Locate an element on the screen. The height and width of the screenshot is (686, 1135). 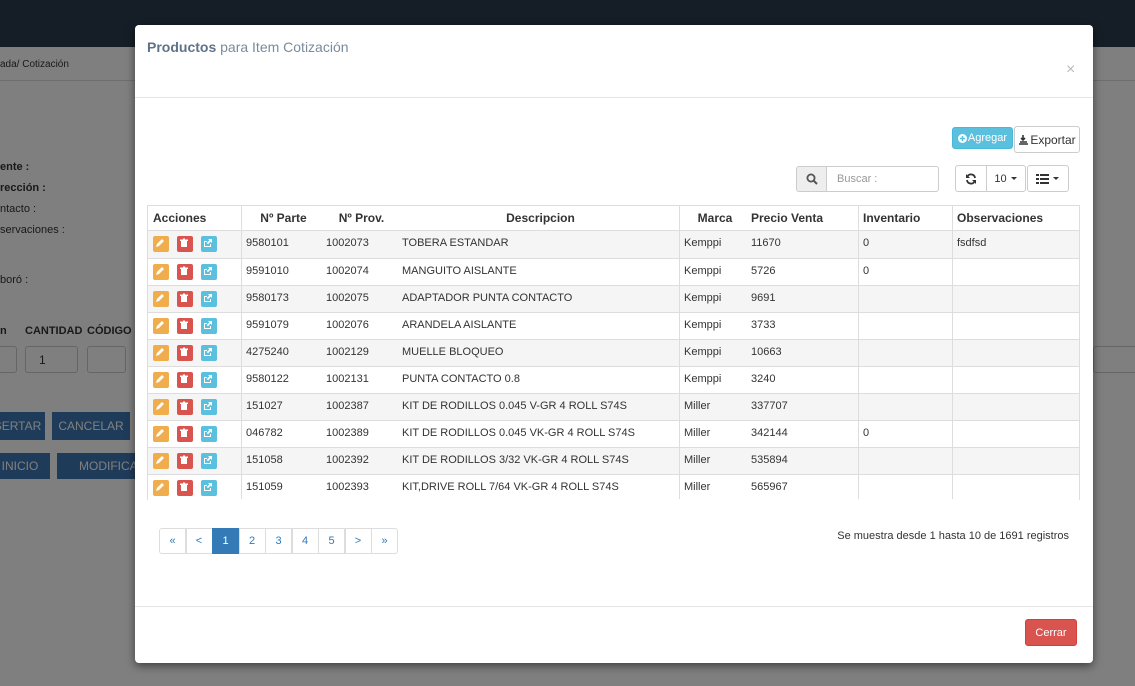
add-button: Agregar is located at coordinates (982, 138).